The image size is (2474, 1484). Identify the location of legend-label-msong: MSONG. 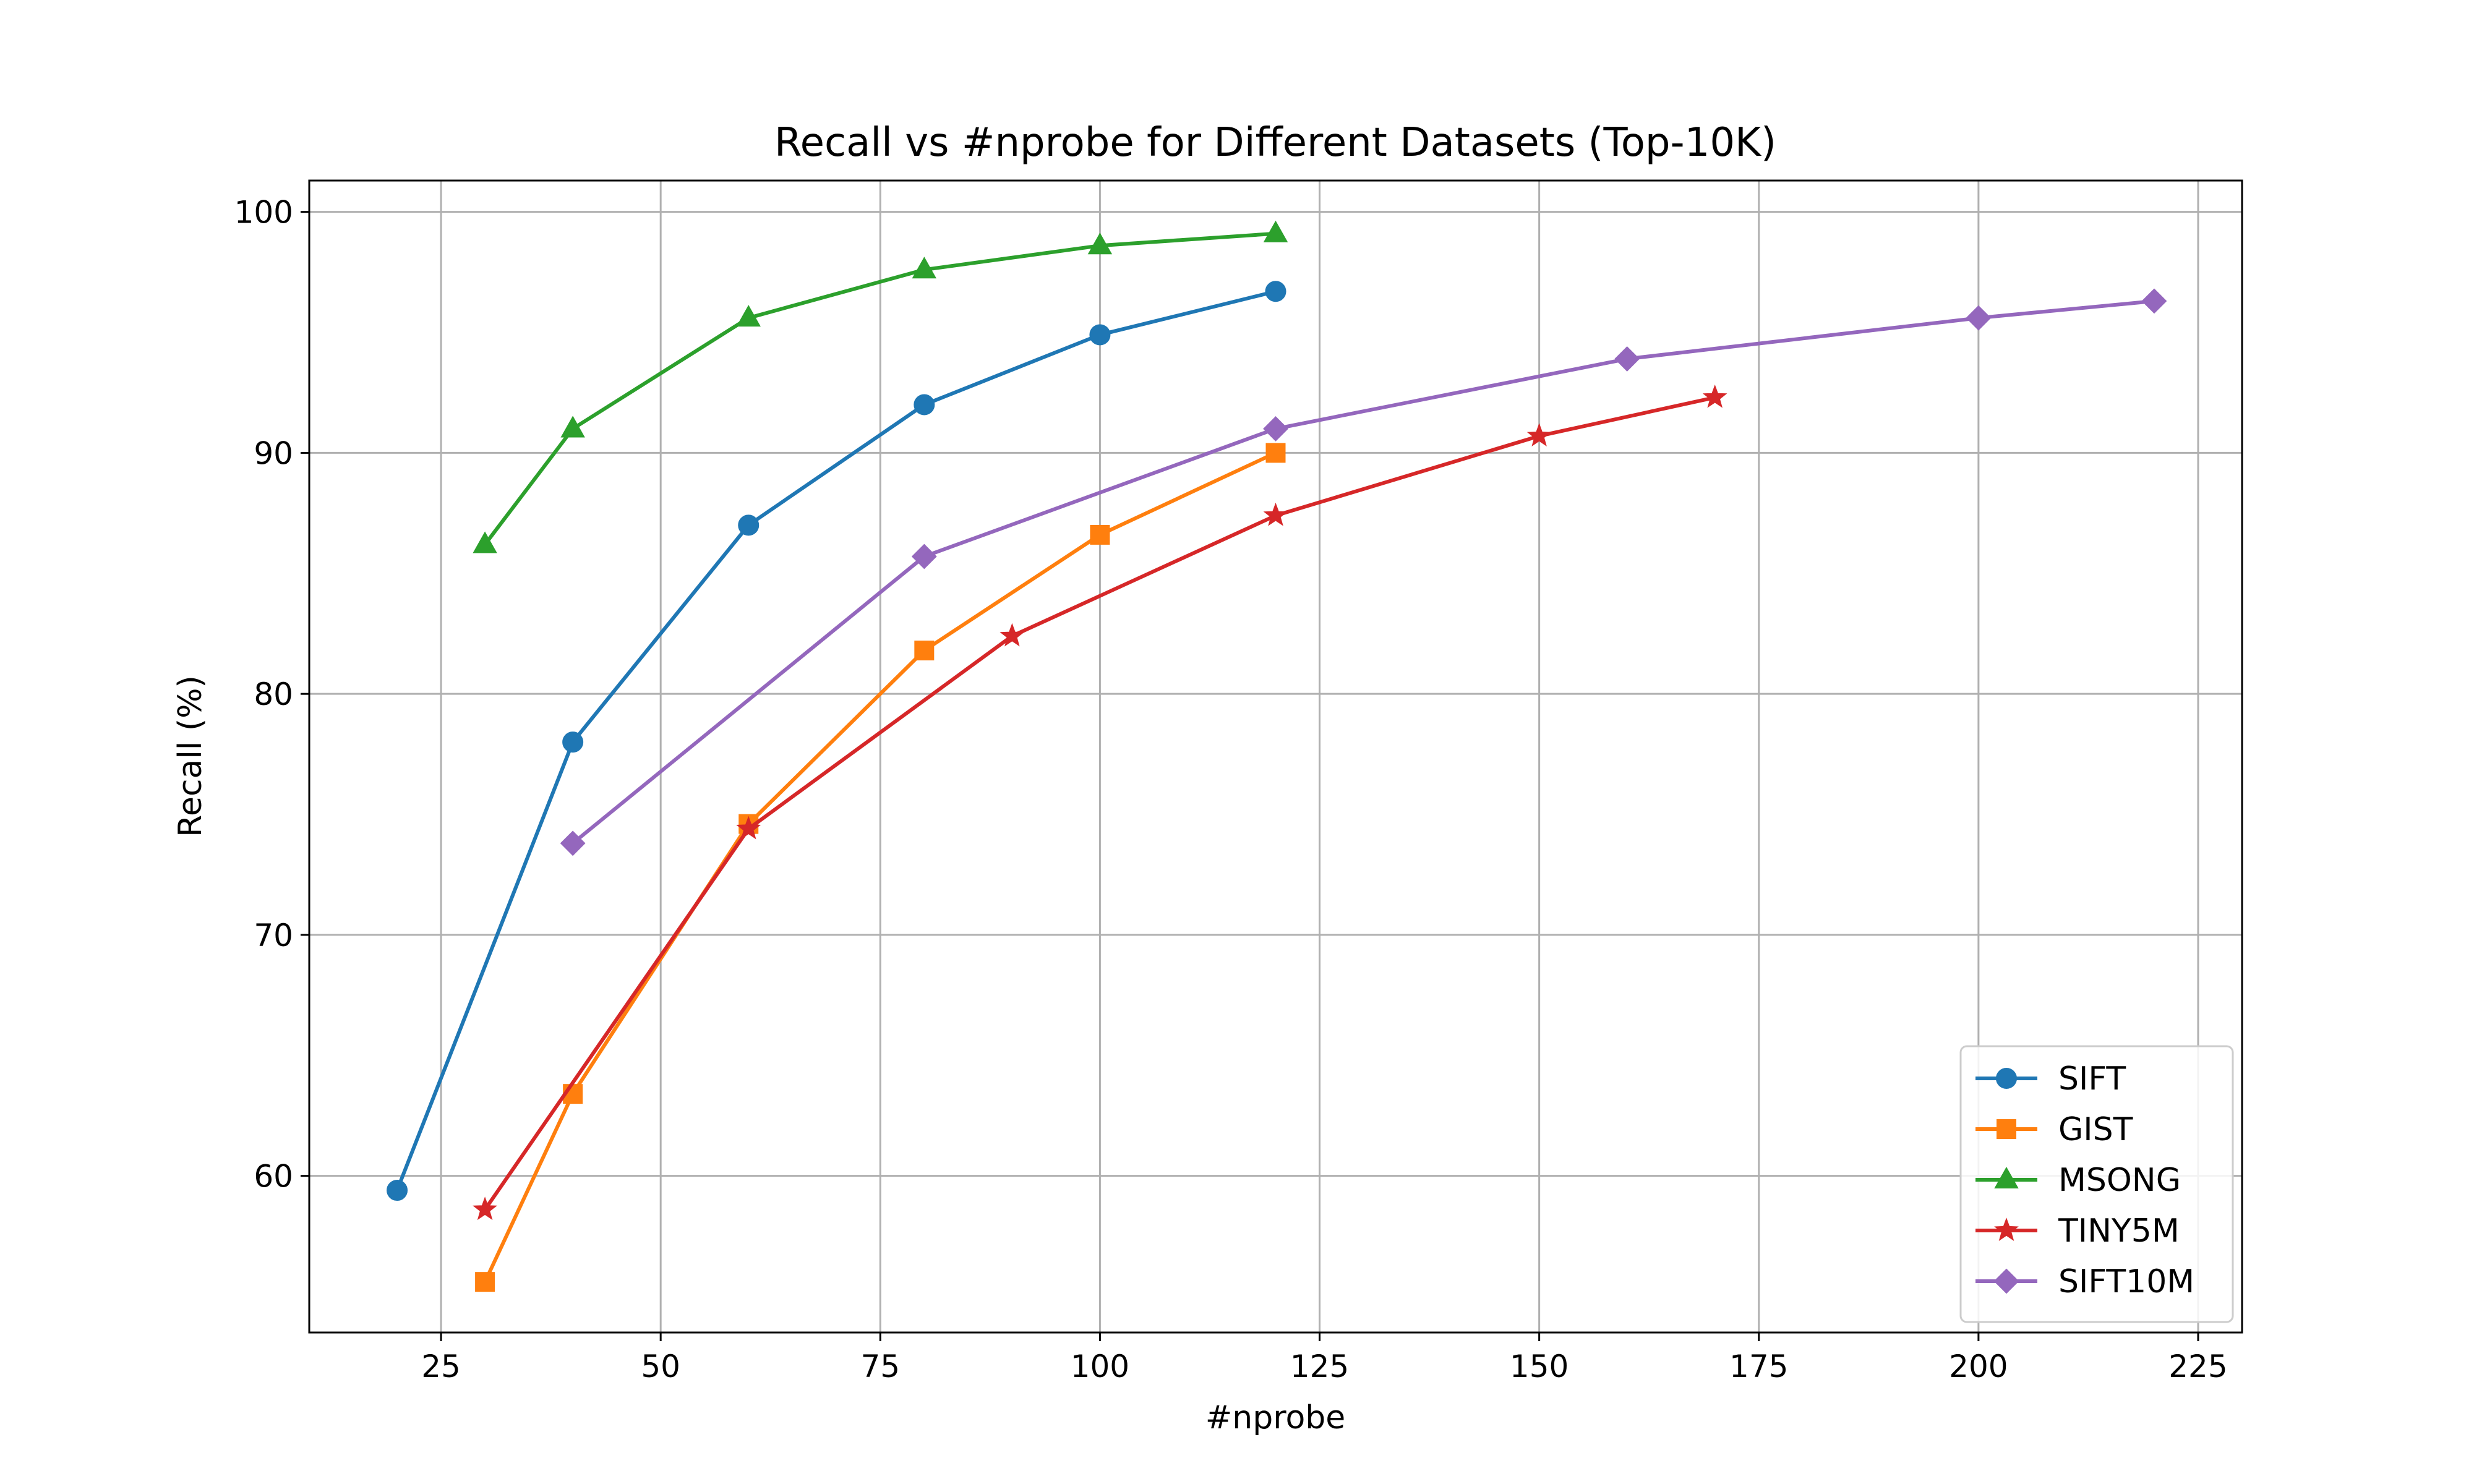
(2119, 1180).